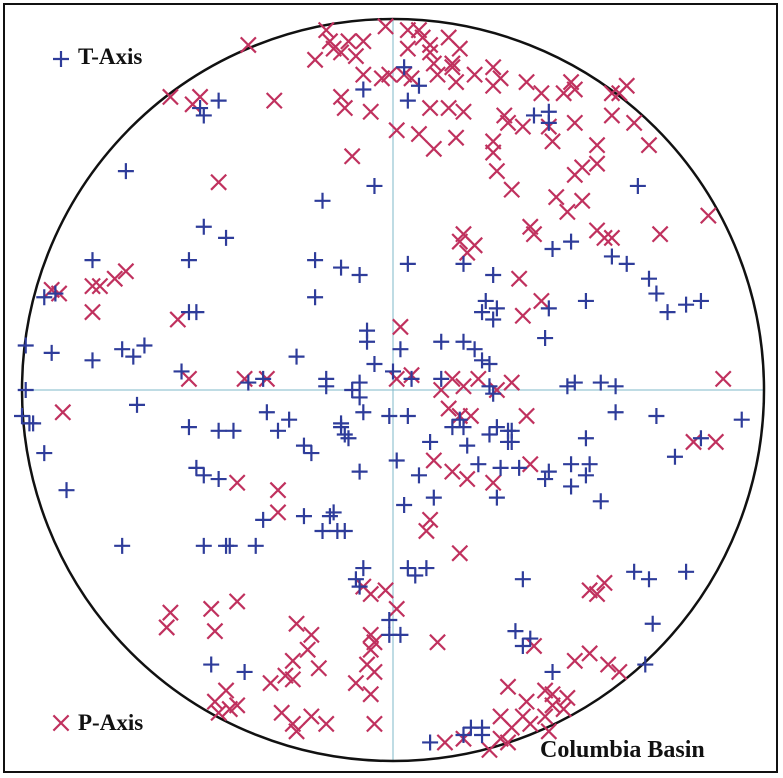 The image size is (783, 778). I want to click on region-label: Columbia Basin, so click(622, 750).